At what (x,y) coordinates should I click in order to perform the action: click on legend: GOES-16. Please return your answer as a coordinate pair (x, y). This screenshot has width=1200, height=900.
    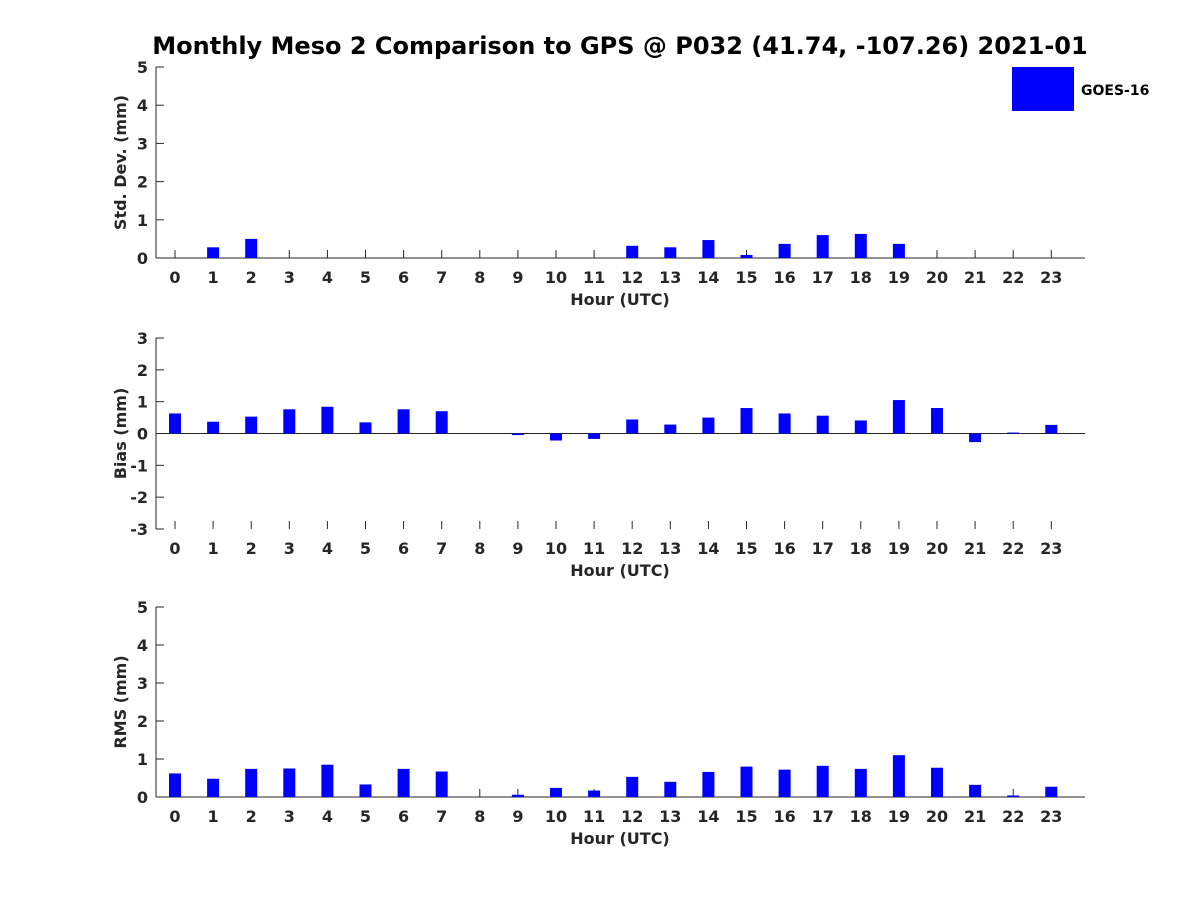
    Looking at the image, I should click on (1080, 89).